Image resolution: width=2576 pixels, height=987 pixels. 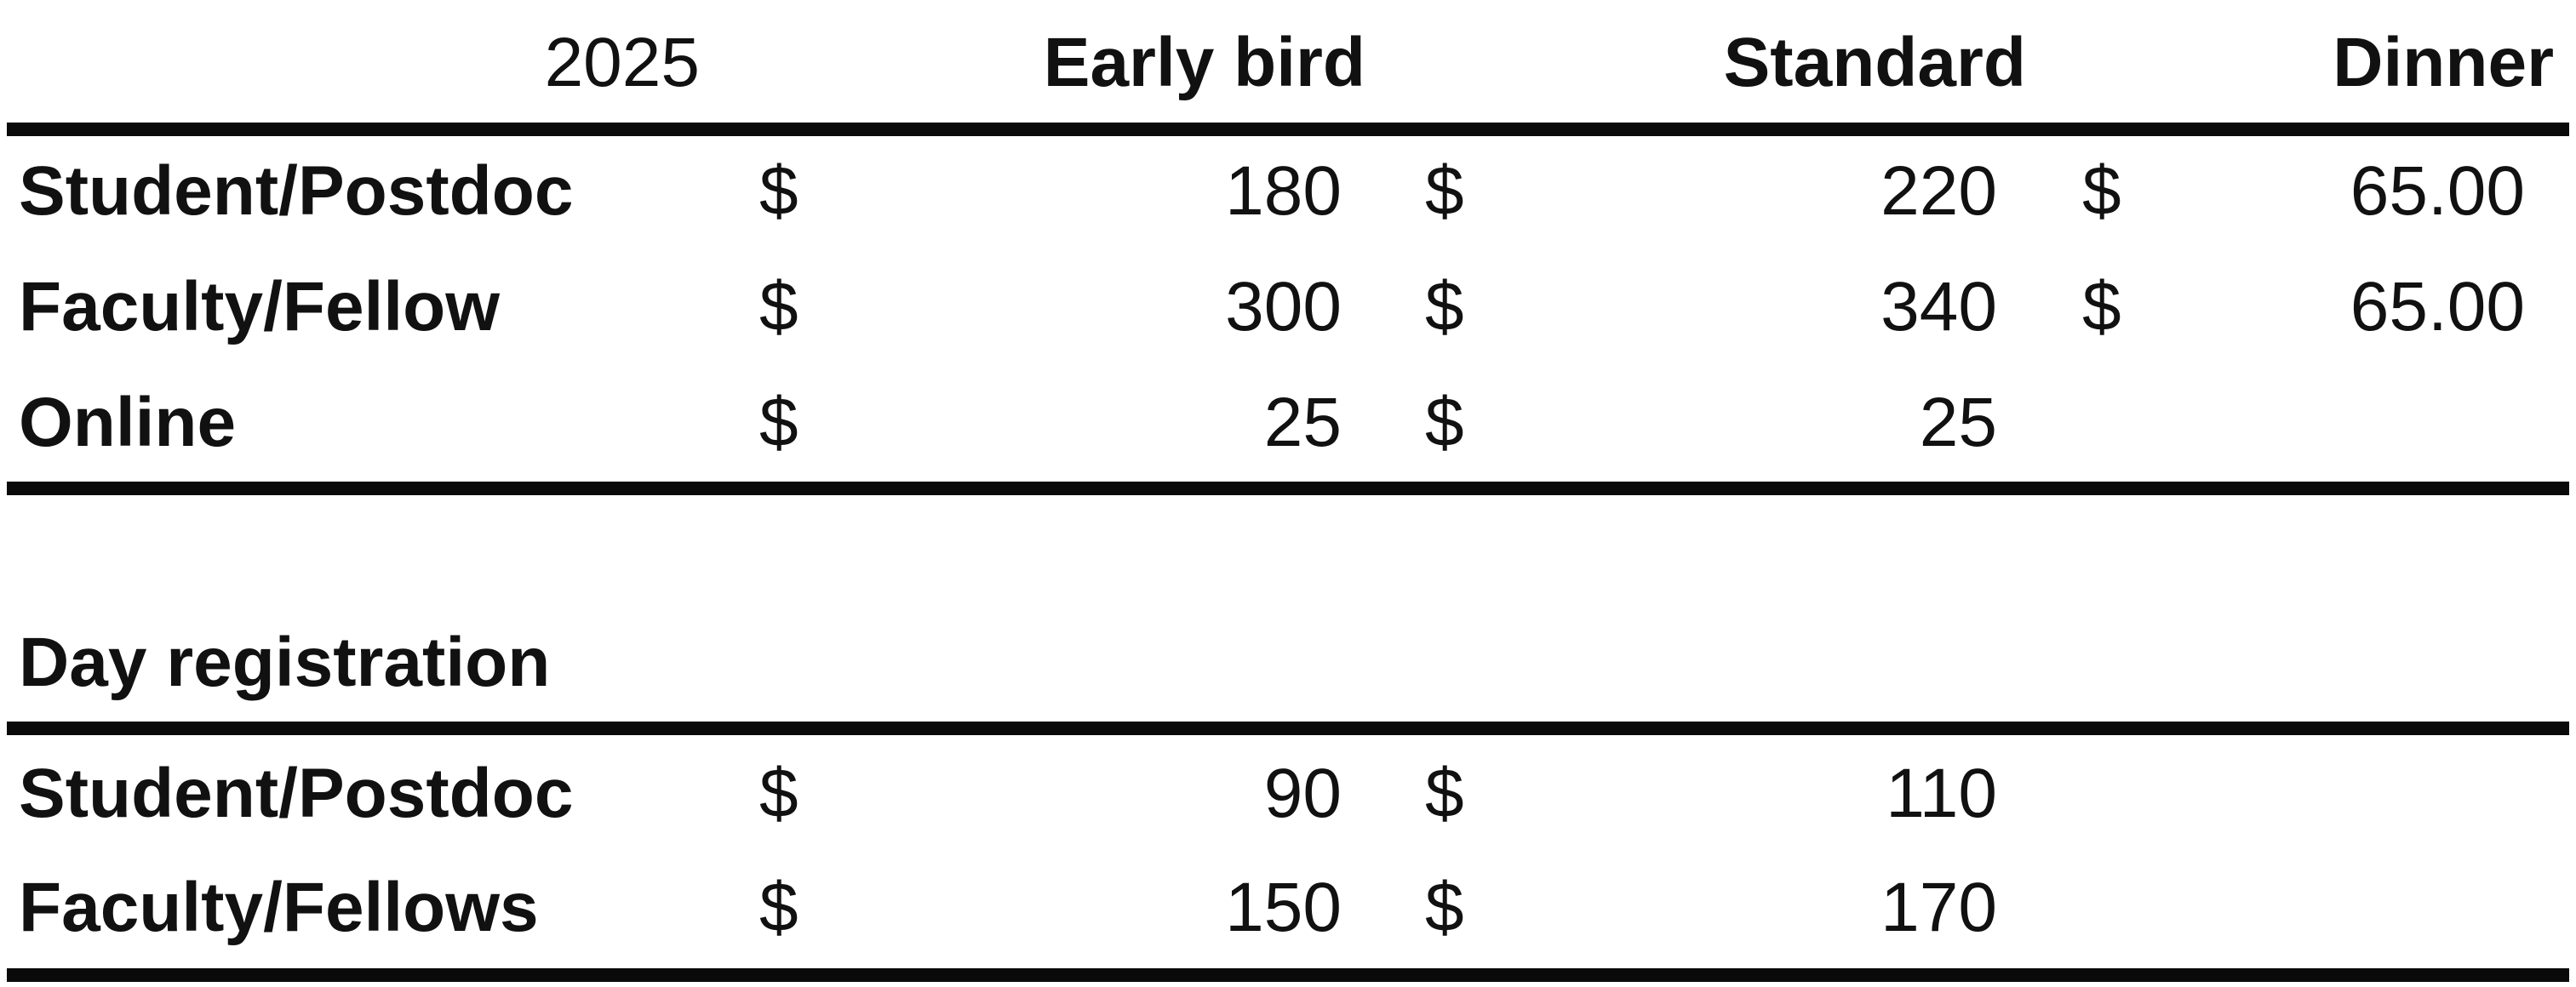 What do you see at coordinates (1283, 306) in the screenshot?
I see `early-bird-price: 300` at bounding box center [1283, 306].